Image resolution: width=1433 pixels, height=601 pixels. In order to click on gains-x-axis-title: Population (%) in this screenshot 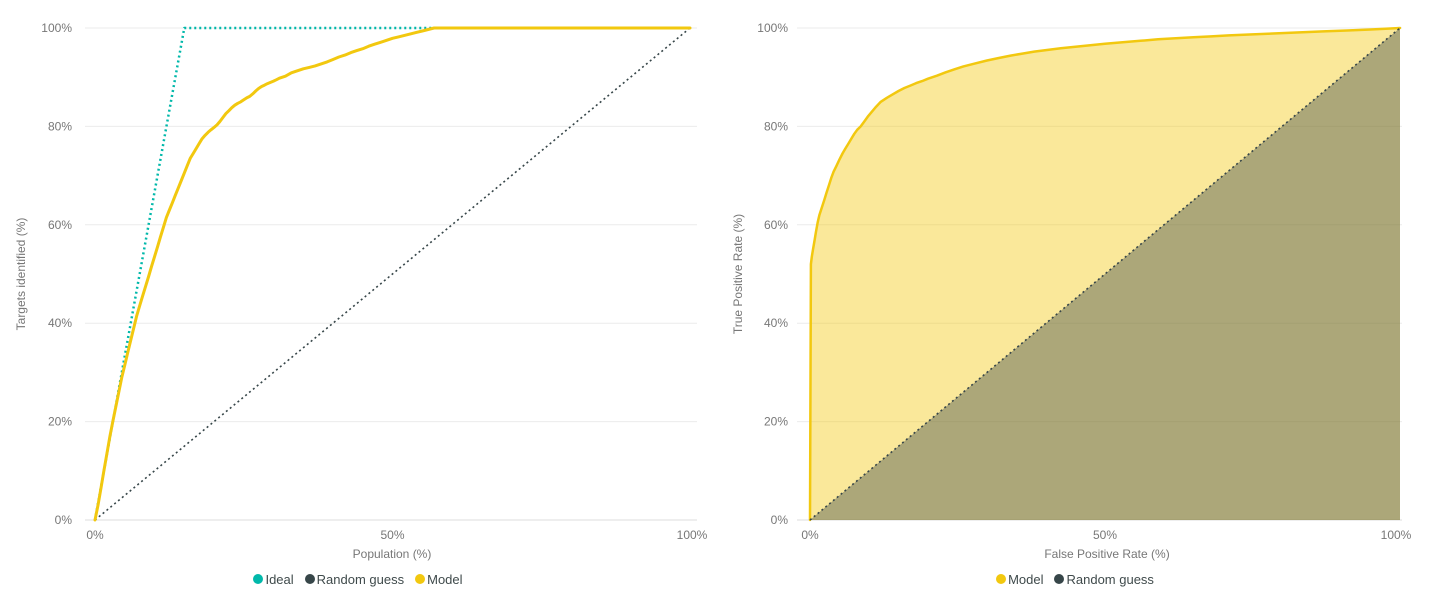, I will do `click(392, 554)`.